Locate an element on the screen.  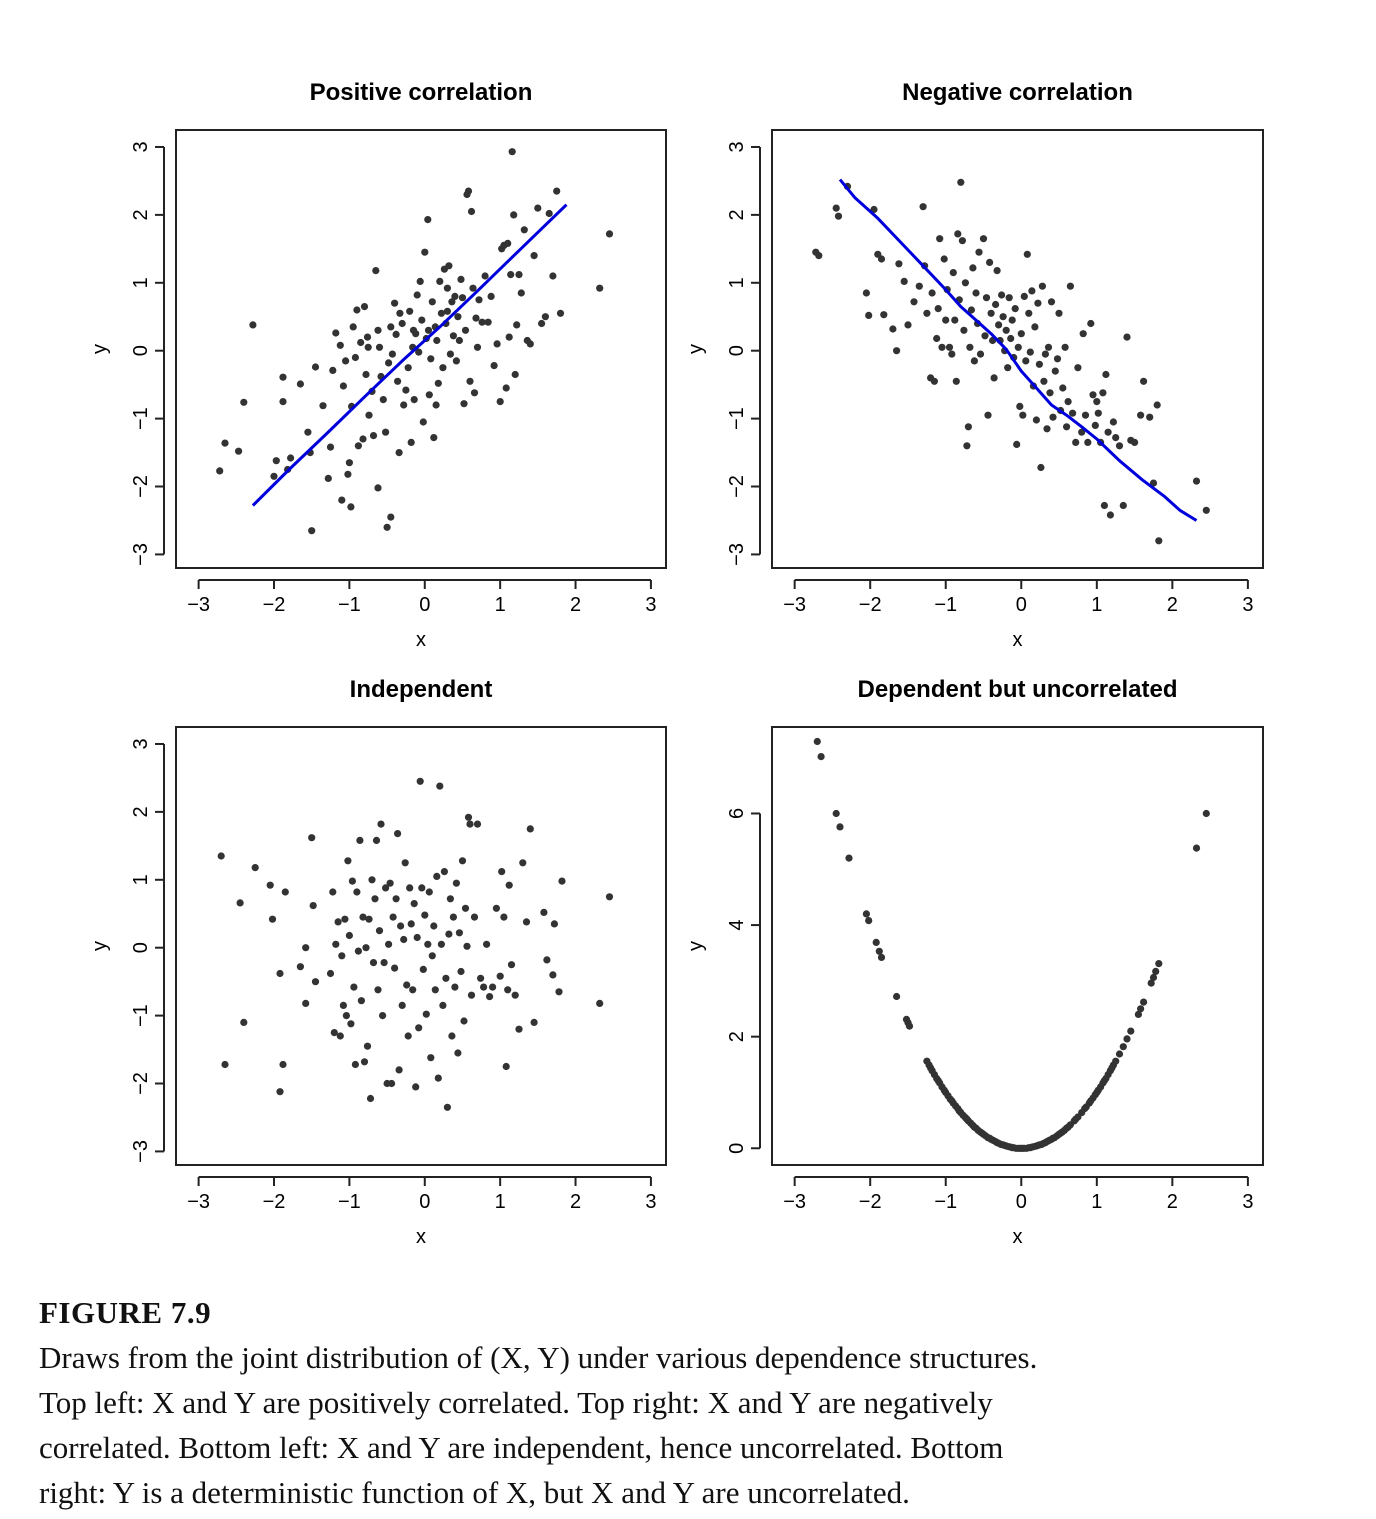
x-tick-label: 0 is located at coordinates (1021, 605).